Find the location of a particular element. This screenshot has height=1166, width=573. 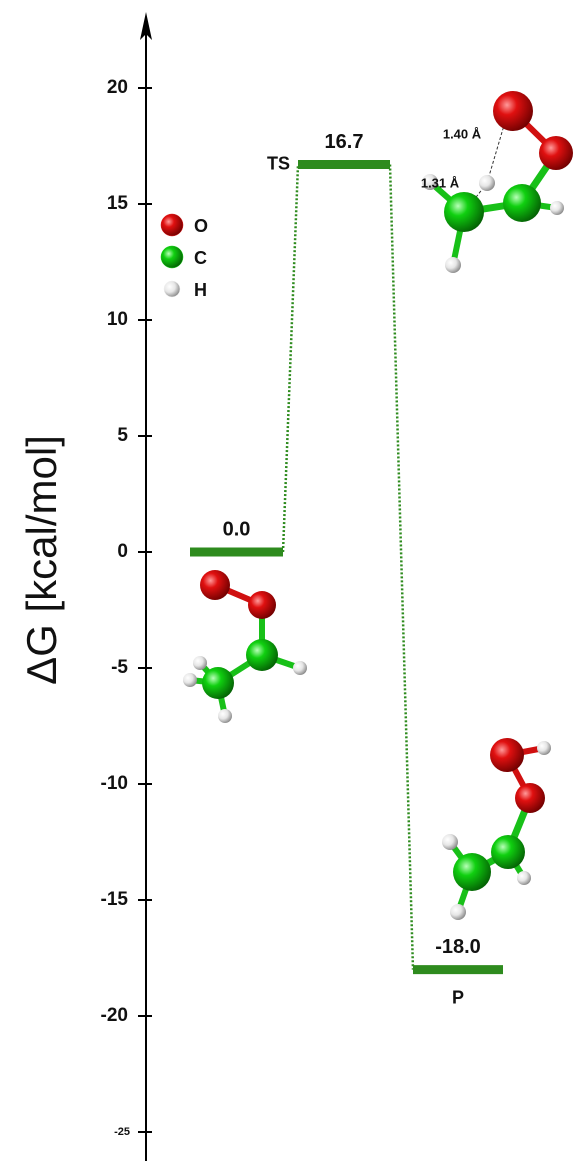

y-tick-label: -15 is located at coordinates (115, 899).